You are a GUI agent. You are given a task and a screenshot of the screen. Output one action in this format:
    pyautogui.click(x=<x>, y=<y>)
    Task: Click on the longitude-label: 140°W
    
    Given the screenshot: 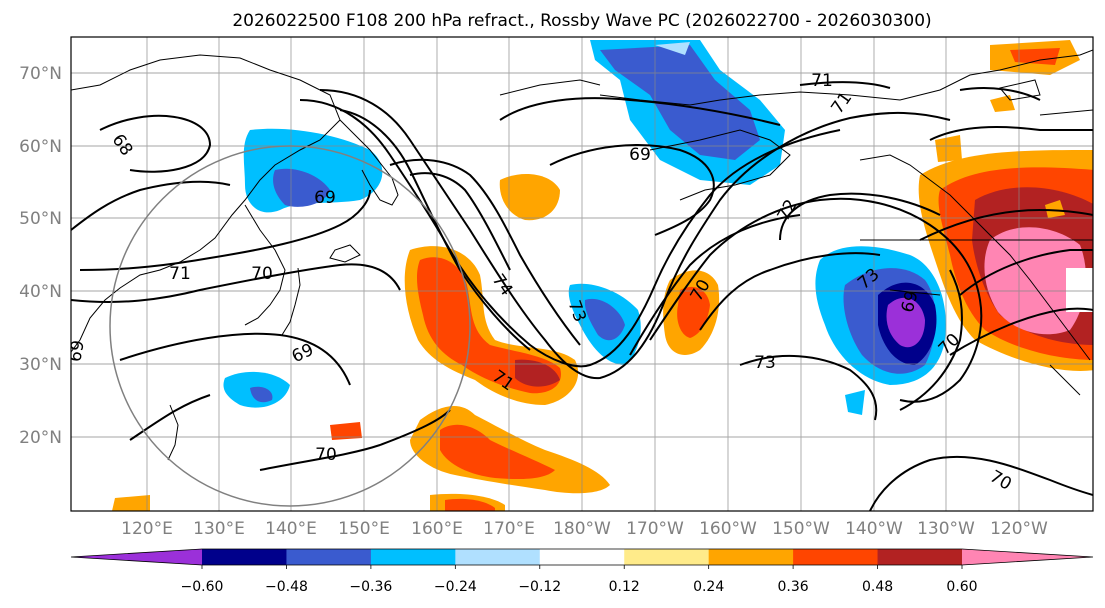 What is the action you would take?
    pyautogui.click(x=874, y=529)
    